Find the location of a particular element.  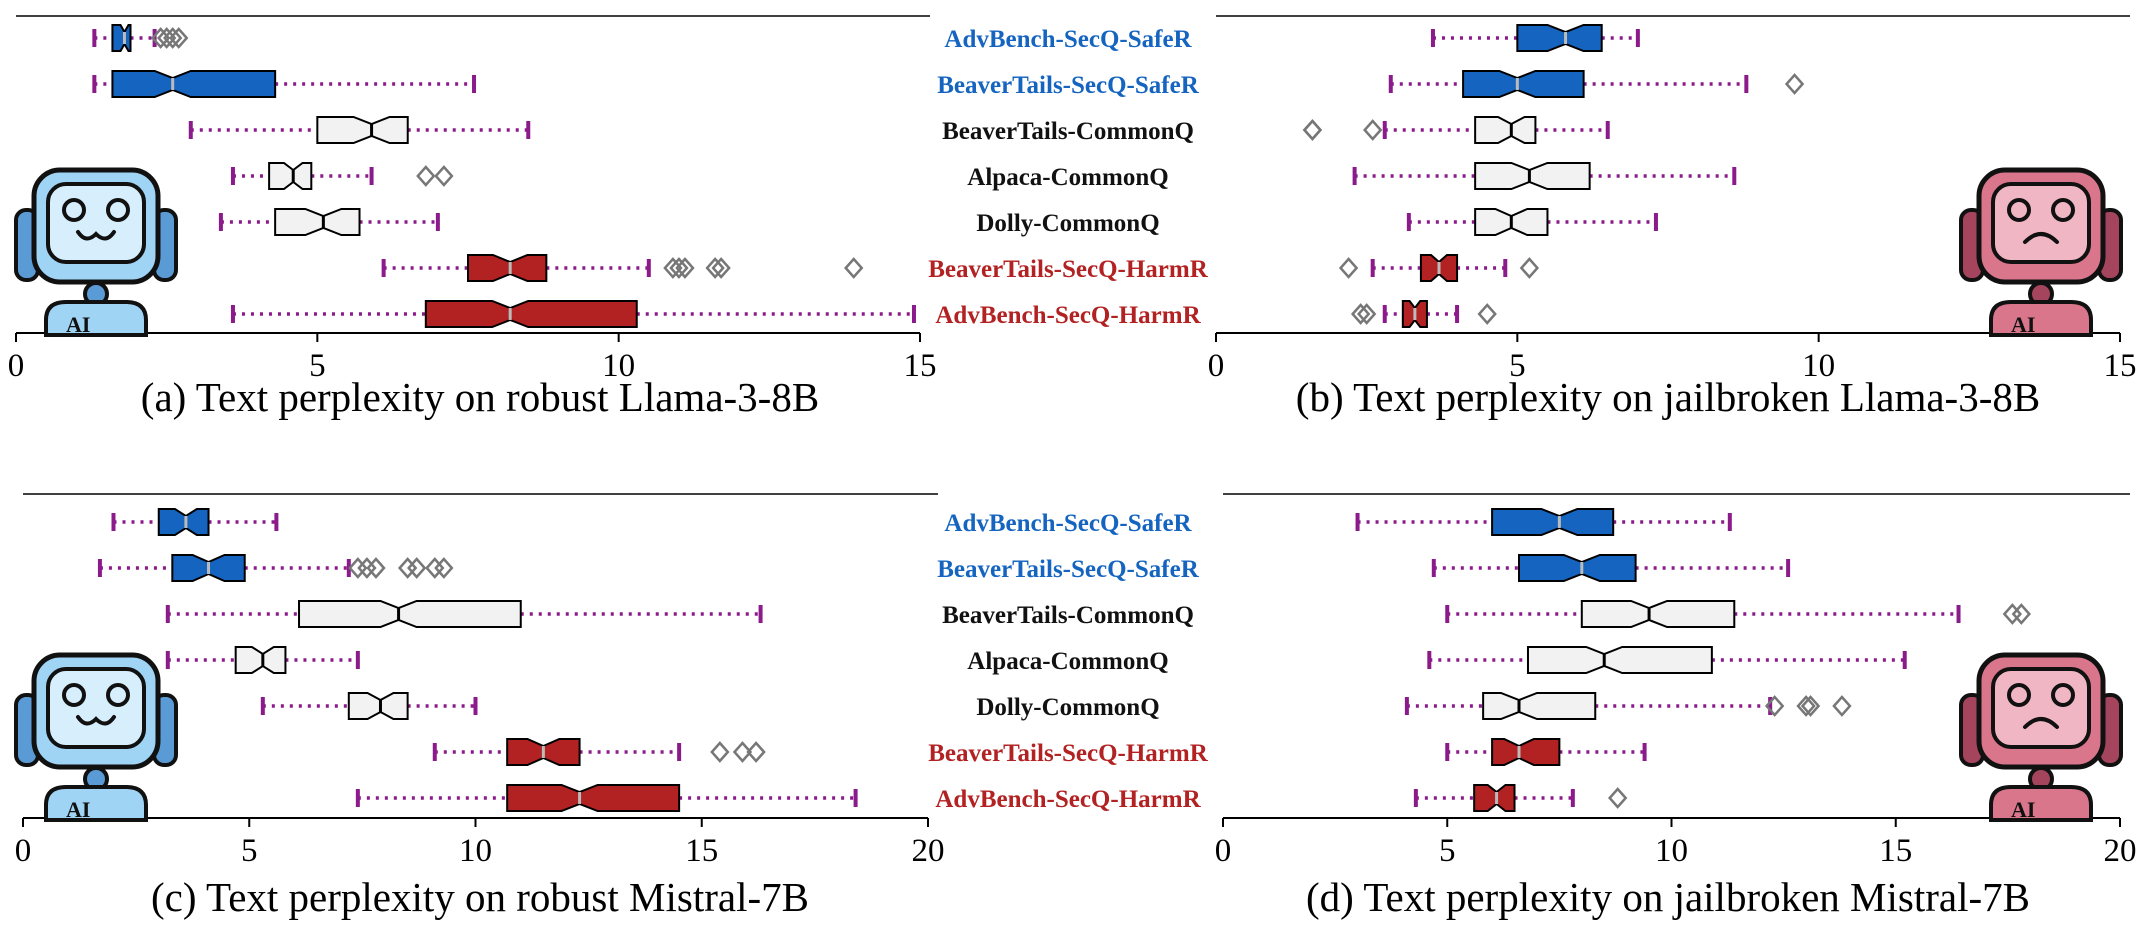

box-advbench-secq-safer: AdvBench-SecQ-SafeR is located at coordinates (652, 522).